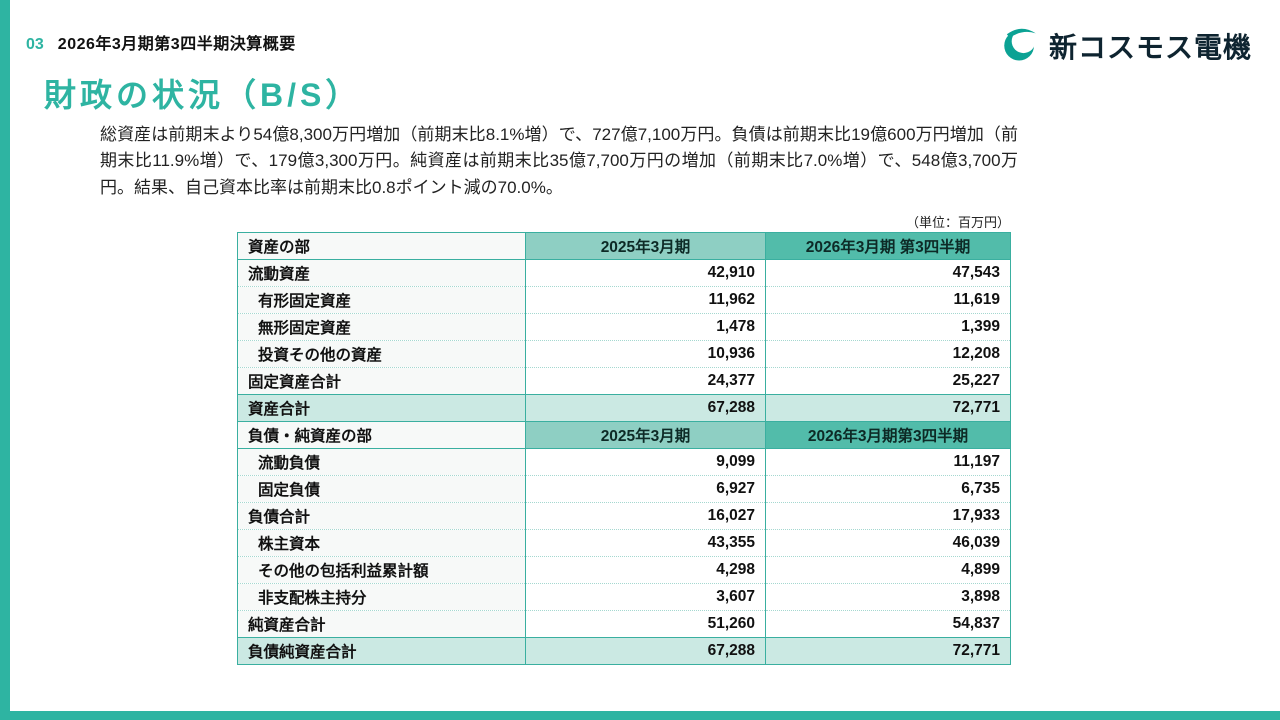 The height and width of the screenshot is (720, 1280). I want to click on liabilities-header-row: 負債・純資産の部 2025年3月期 2026年3月期第3四半期, so click(624, 435).